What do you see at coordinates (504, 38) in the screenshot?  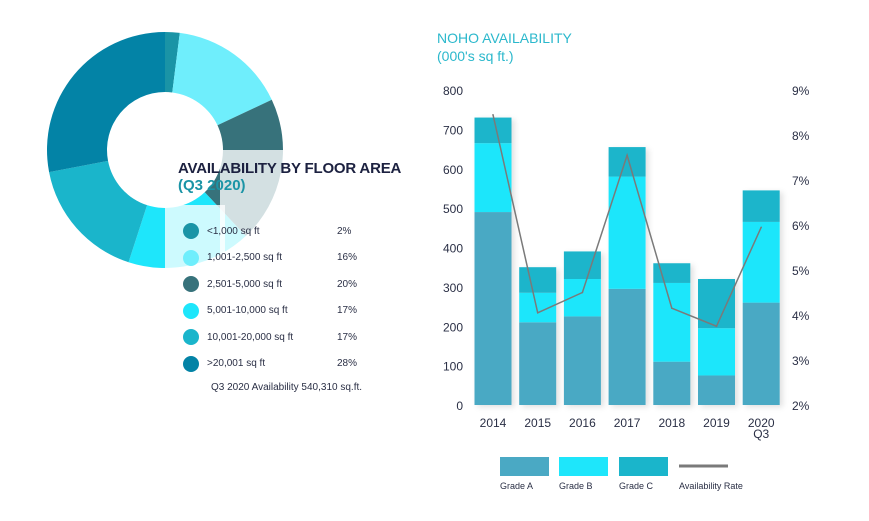 I see `bar-chart-title-main: NOHO AVAILABILITY` at bounding box center [504, 38].